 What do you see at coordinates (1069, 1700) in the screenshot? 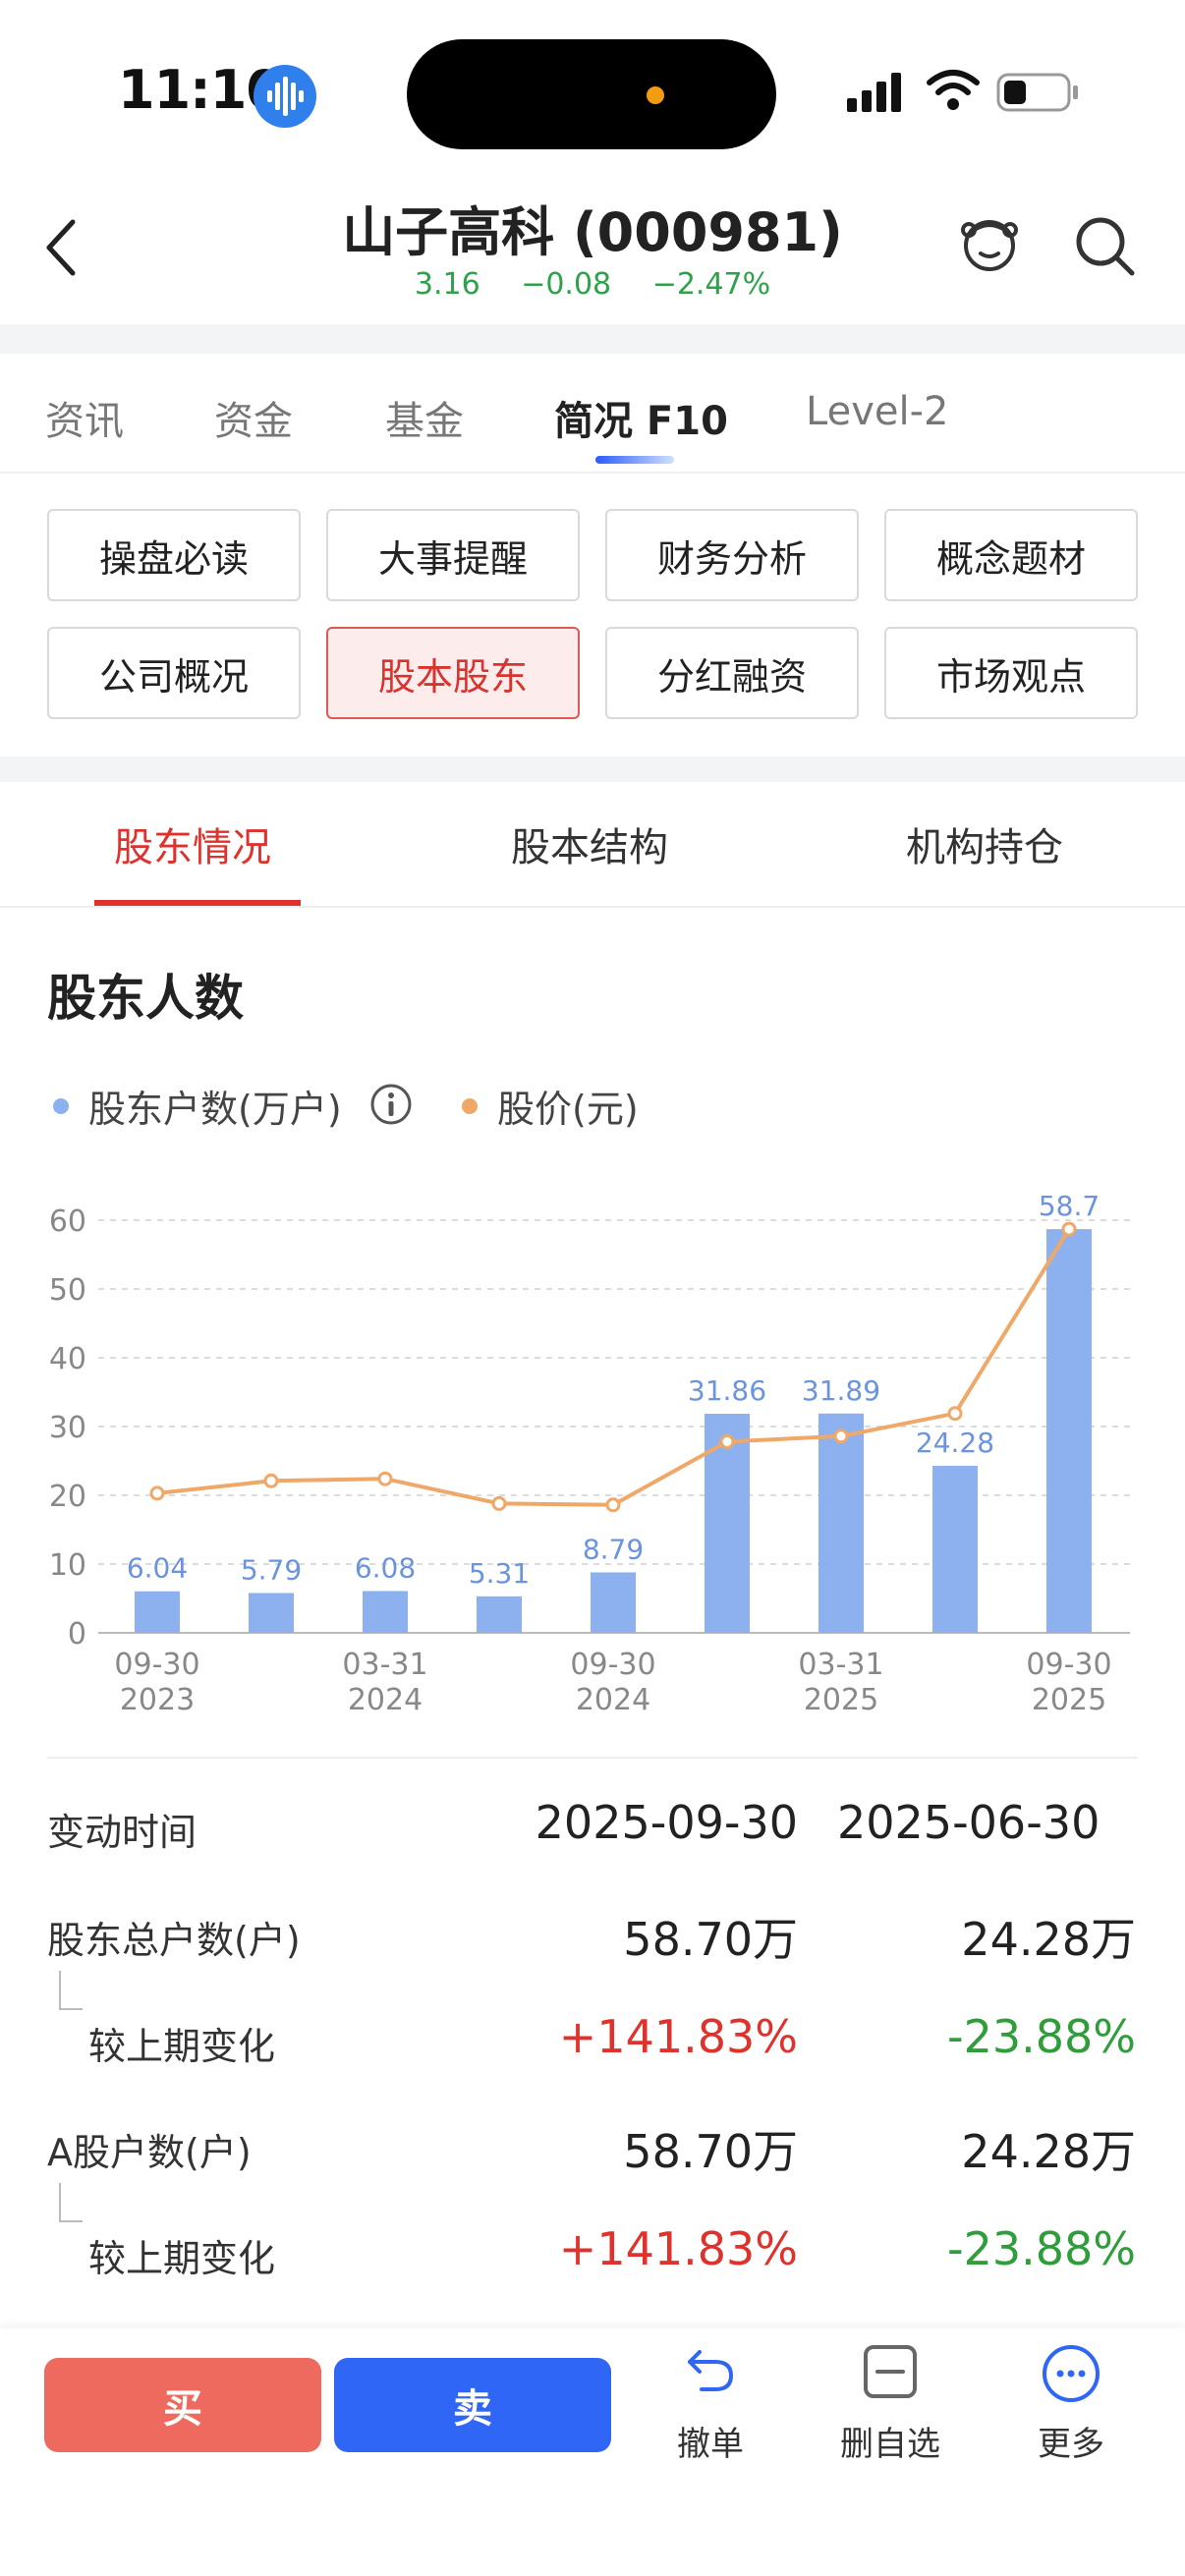
I see `x-tick-year-label: 2025` at bounding box center [1069, 1700].